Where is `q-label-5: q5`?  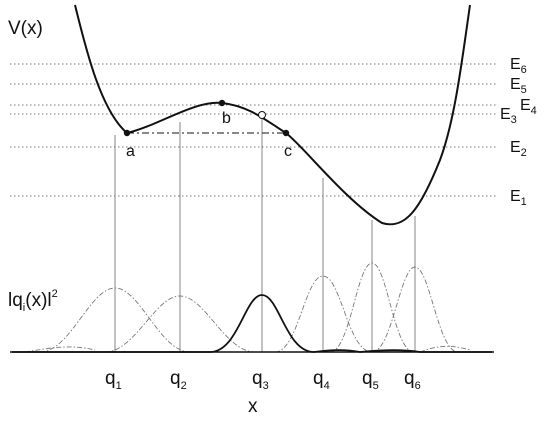
q-label-5: q5 is located at coordinates (370, 380).